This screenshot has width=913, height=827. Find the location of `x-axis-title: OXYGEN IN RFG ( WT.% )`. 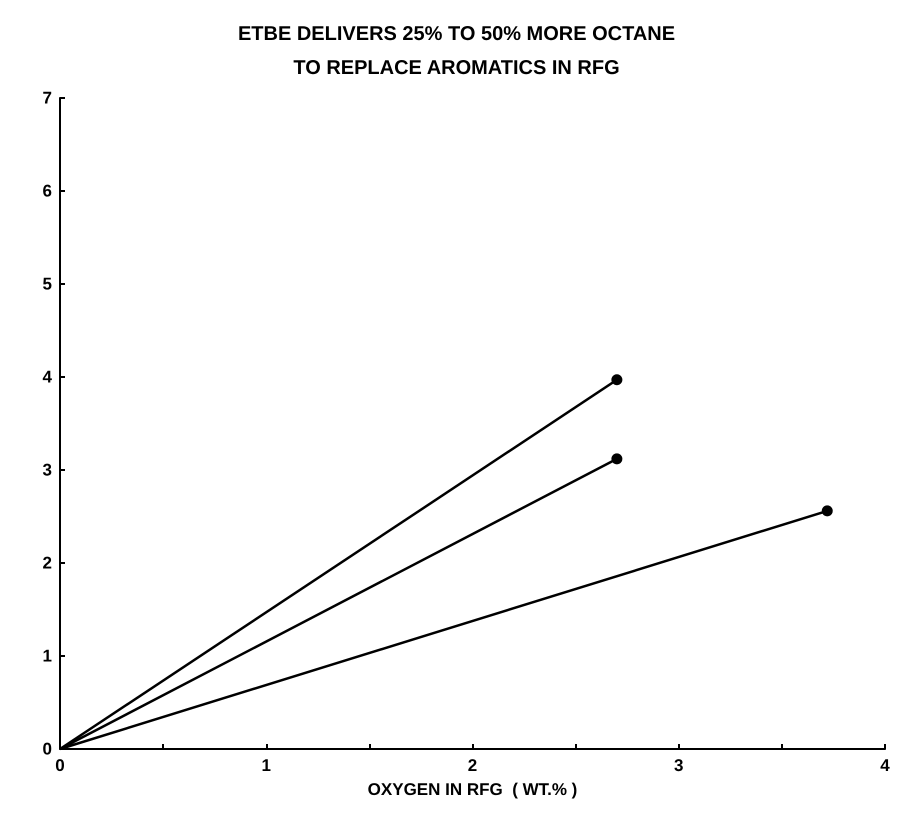

x-axis-title: OXYGEN IN RFG ( WT.% ) is located at coordinates (473, 789).